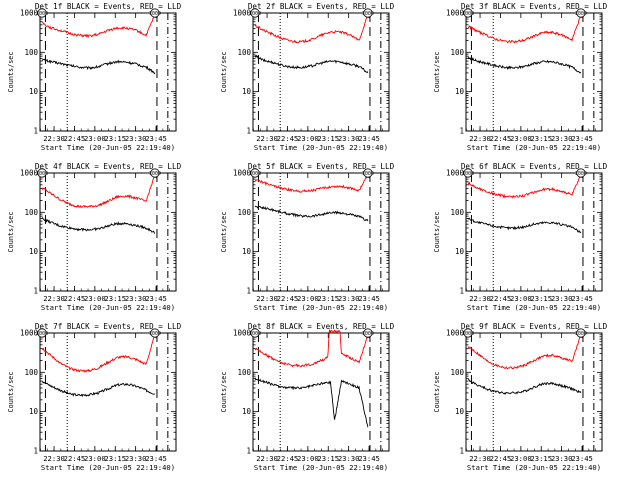 This screenshot has width=640, height=480. Describe the element at coordinates (534, 326) in the screenshot. I see `panel-title: Det 9f BLACK = Events, RED = LLD` at that location.